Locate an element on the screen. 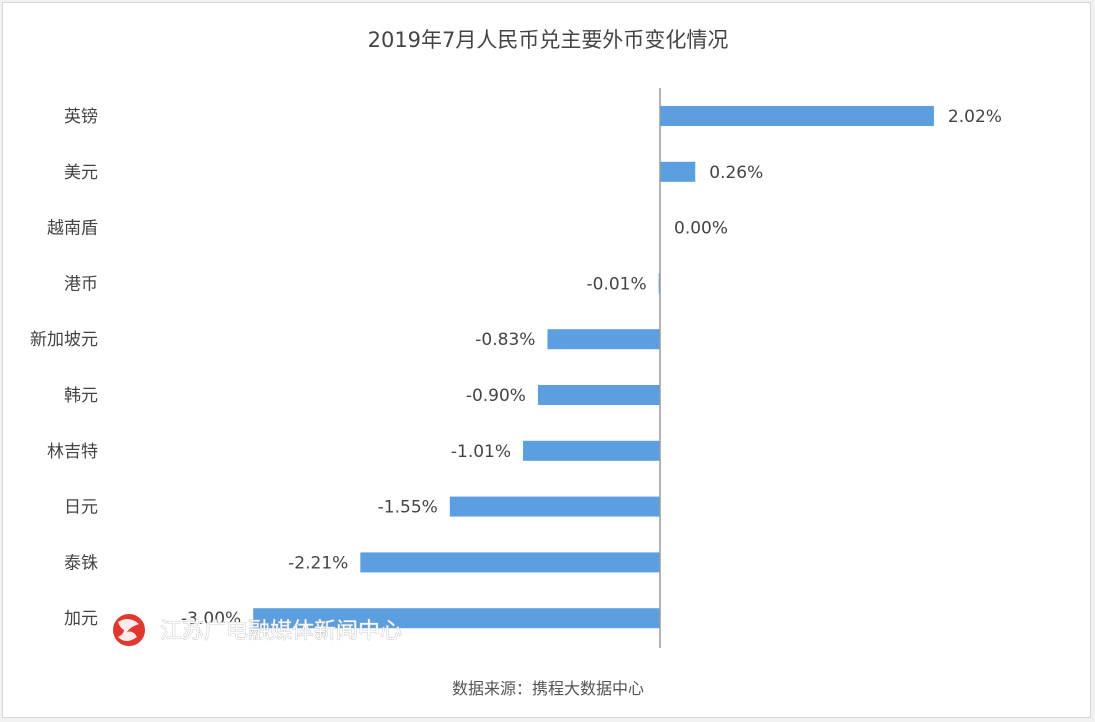 Image resolution: width=1095 pixels, height=722 pixels. value-label: -3.00% is located at coordinates (211, 619).